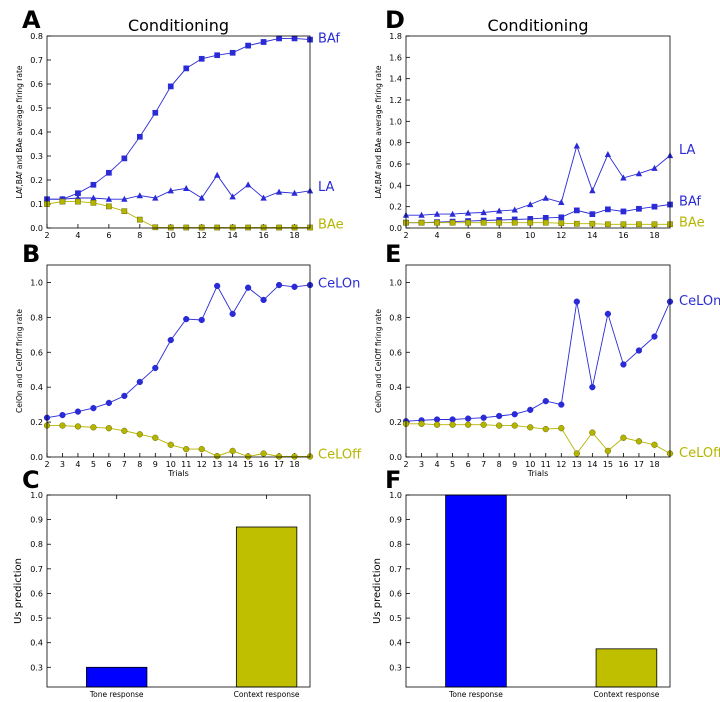 The height and width of the screenshot is (702, 720). Describe the element at coordinates (395, 593) in the screenshot. I see `panel-f-ytick-label: 0.6` at that location.